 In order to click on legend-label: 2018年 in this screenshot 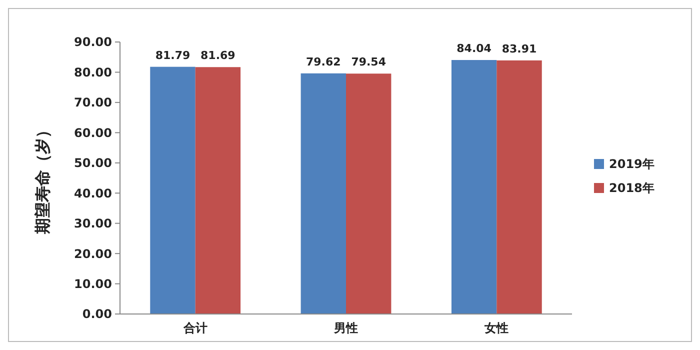, I will do `click(631, 188)`.